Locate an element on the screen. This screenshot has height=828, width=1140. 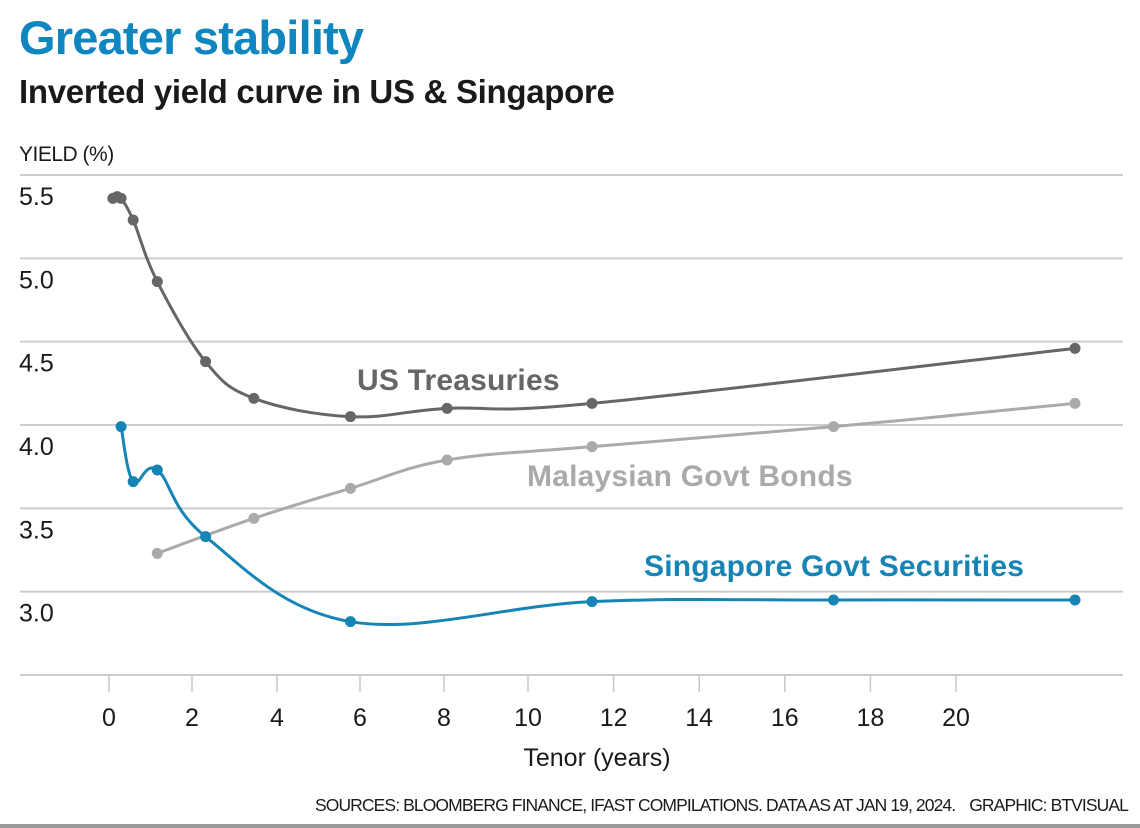
x-tick-label: 20 is located at coordinates (956, 718).